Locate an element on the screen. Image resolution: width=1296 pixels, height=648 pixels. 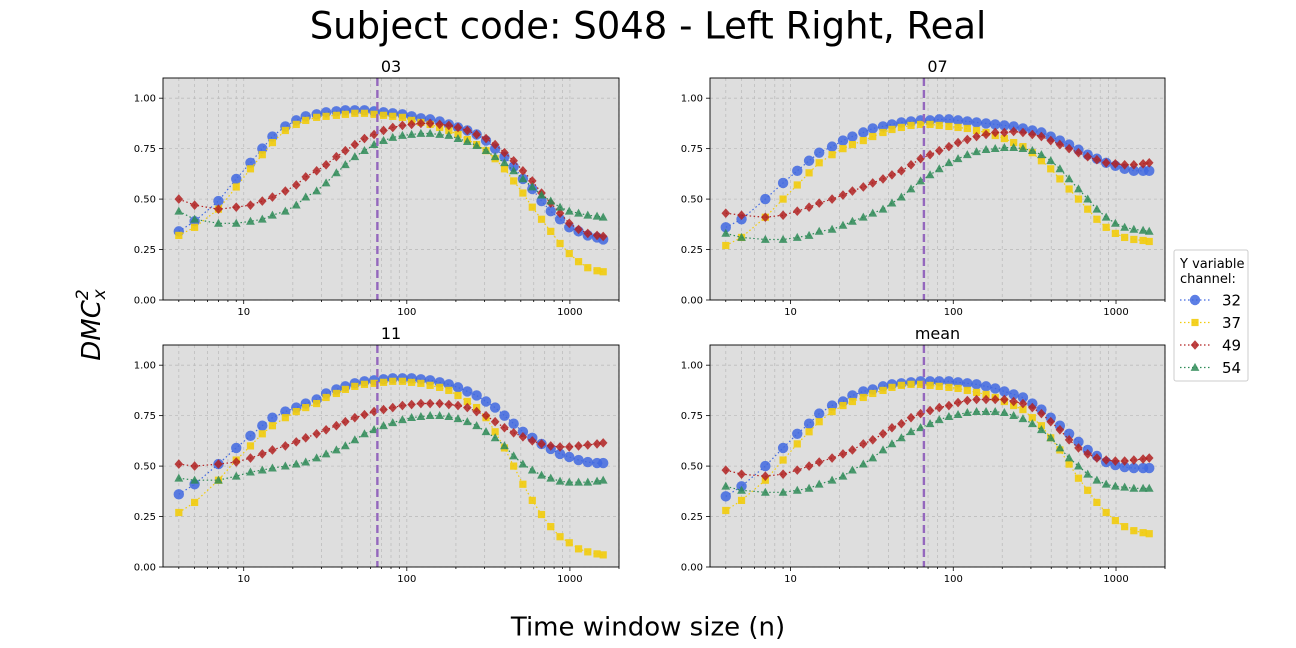
y-tick-label: 1.00 is located at coordinates (145, 99).